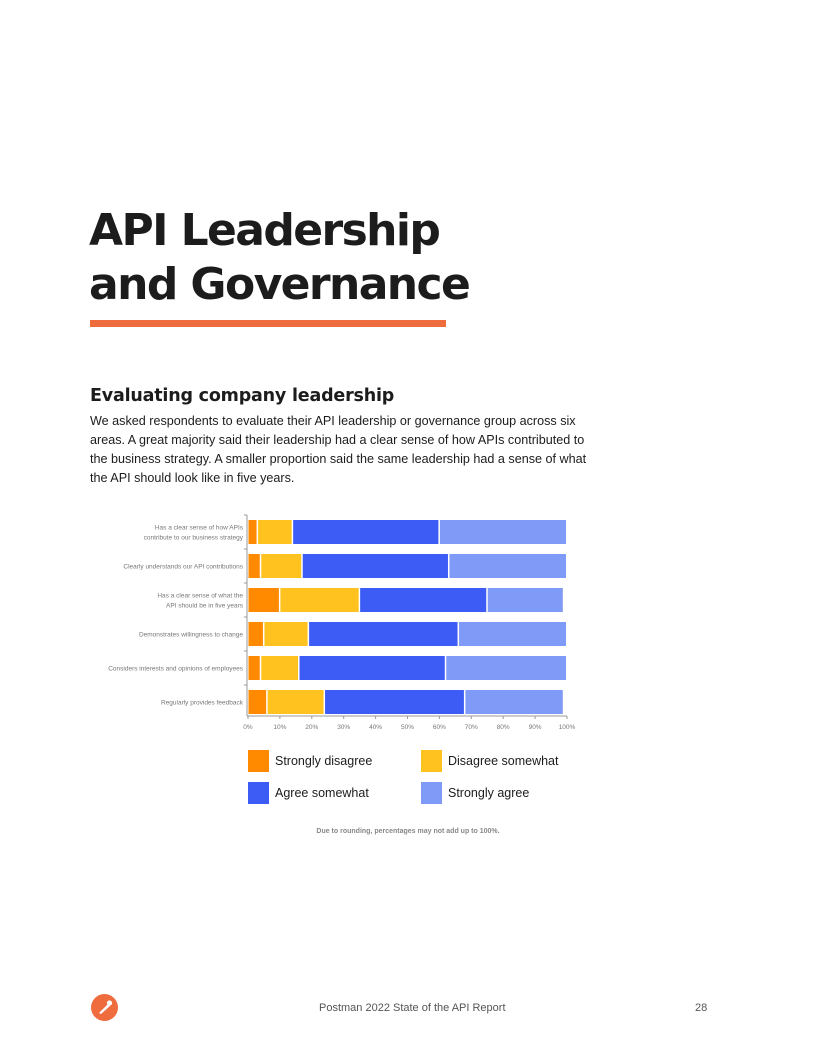 The image size is (816, 1056). Describe the element at coordinates (280, 284) in the screenshot. I see `page-title-line-2: and Governance` at that location.